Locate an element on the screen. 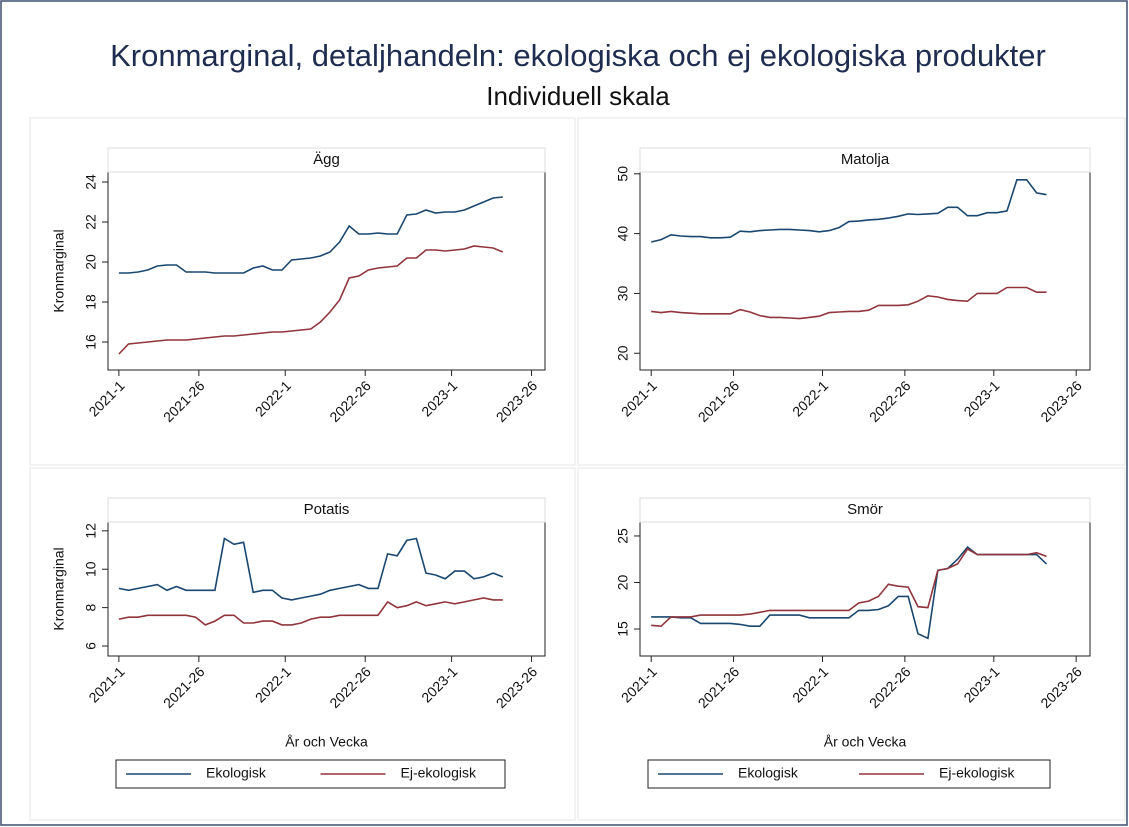 Image resolution: width=1129 pixels, height=827 pixels. panel-title: Smör is located at coordinates (865, 509).